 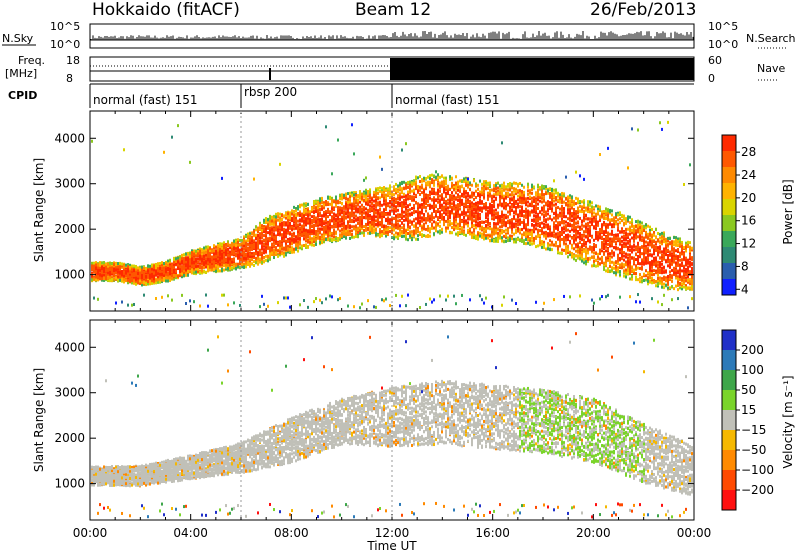 I want to click on freq-tick-top: 18, so click(x=73, y=60).